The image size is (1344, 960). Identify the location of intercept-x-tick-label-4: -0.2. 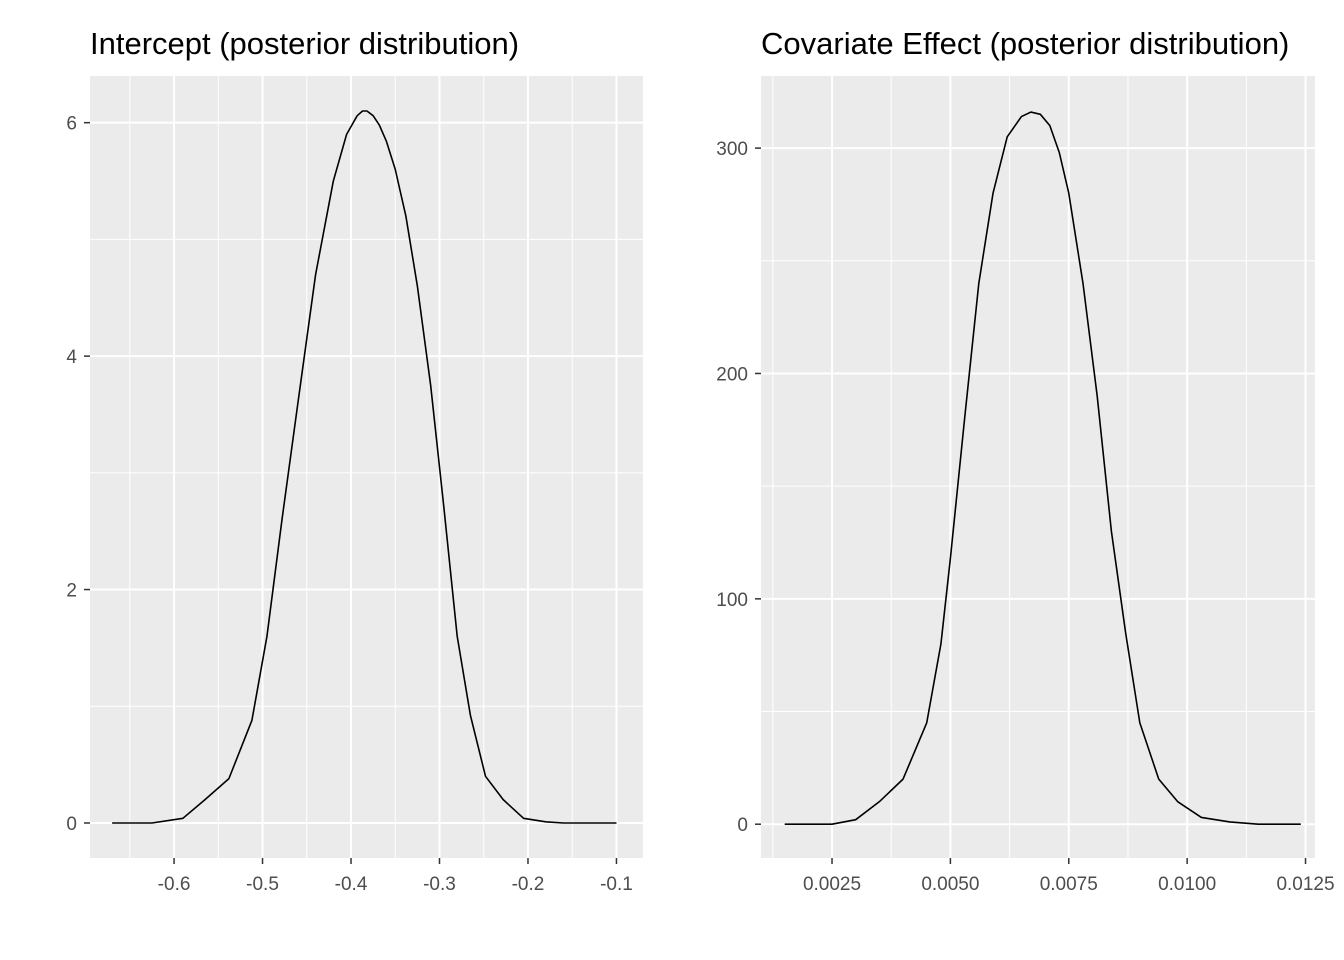
(528, 884).